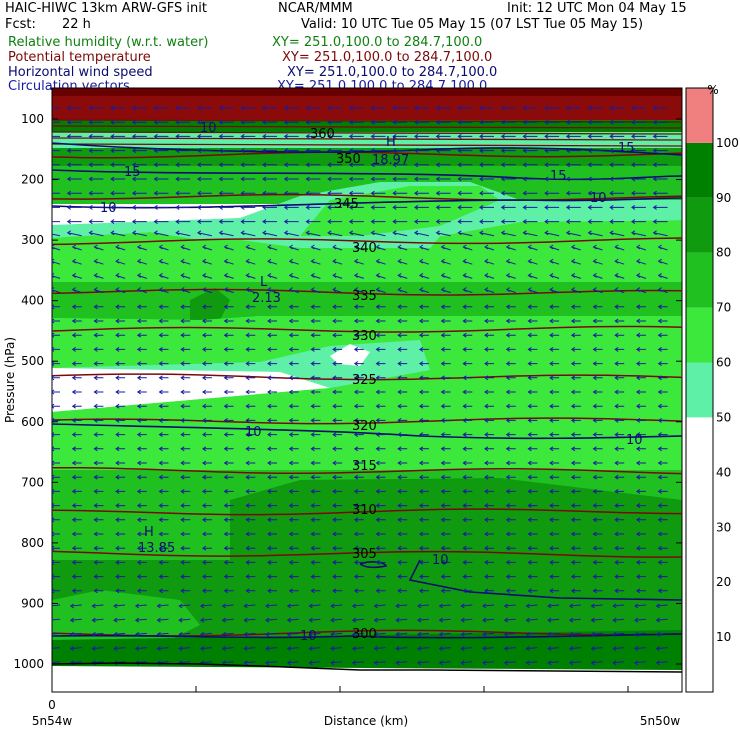  I want to click on forecast-hour: 22 h, so click(76, 24).